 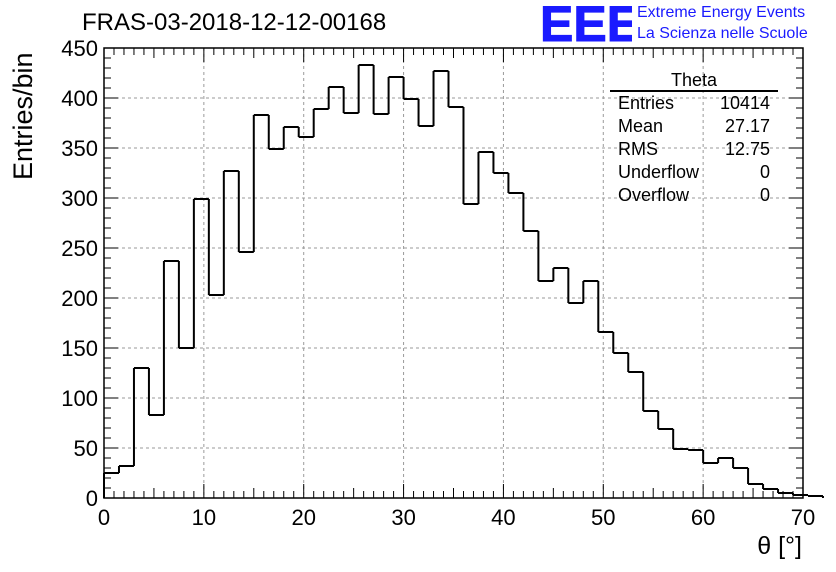 What do you see at coordinates (79, 298) in the screenshot?
I see `y-tick-label: 200` at bounding box center [79, 298].